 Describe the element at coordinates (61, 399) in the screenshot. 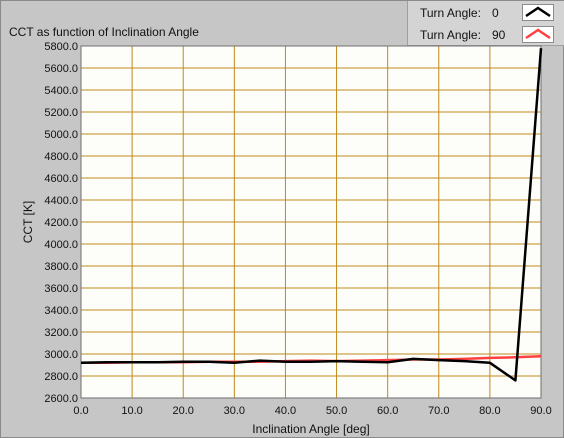

I see `y-tick-label: 2600.0` at that location.